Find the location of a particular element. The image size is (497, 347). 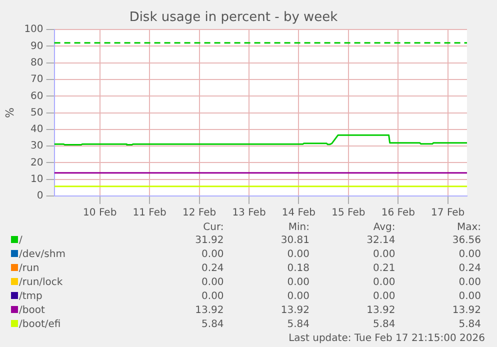

legend-label: /dev/shm is located at coordinates (42, 254).